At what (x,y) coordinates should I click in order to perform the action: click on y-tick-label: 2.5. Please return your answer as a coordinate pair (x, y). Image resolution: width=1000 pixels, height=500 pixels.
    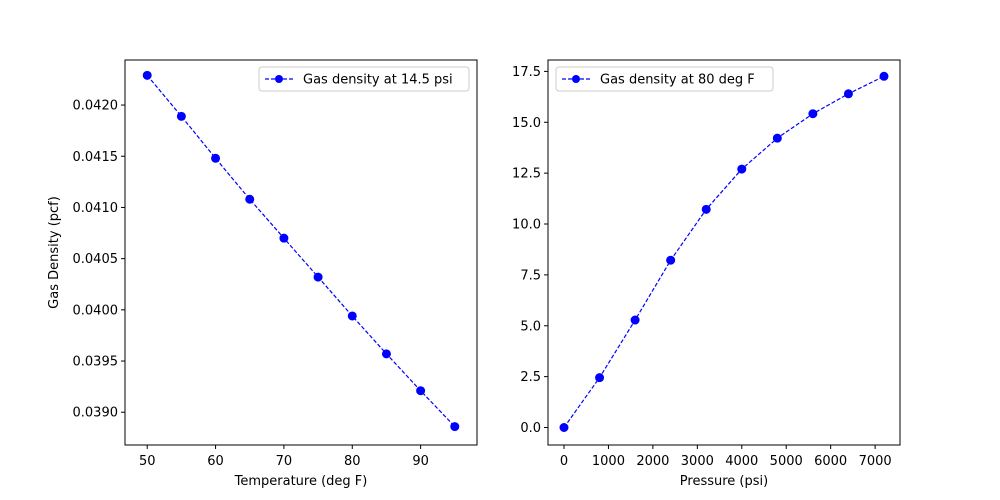
    Looking at the image, I should click on (530, 377).